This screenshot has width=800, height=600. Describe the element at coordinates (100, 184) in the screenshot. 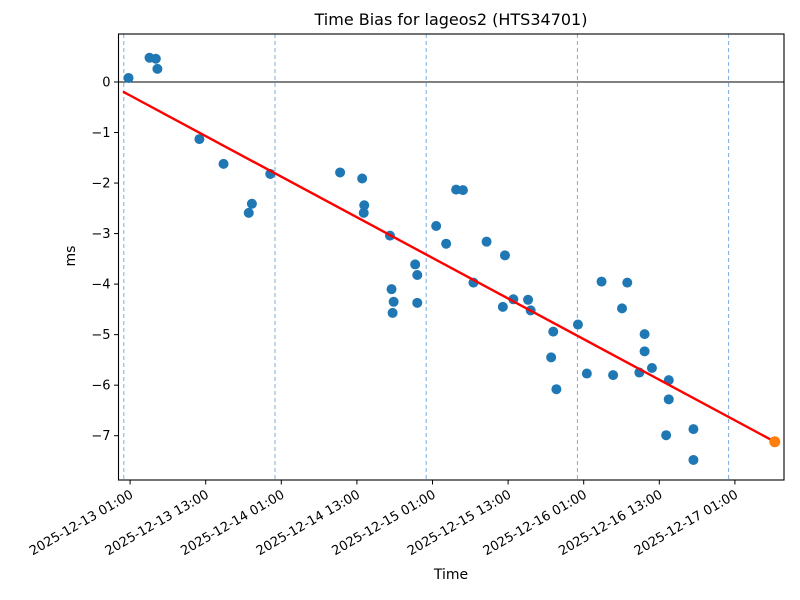

I see `y-tick-label: −2` at that location.